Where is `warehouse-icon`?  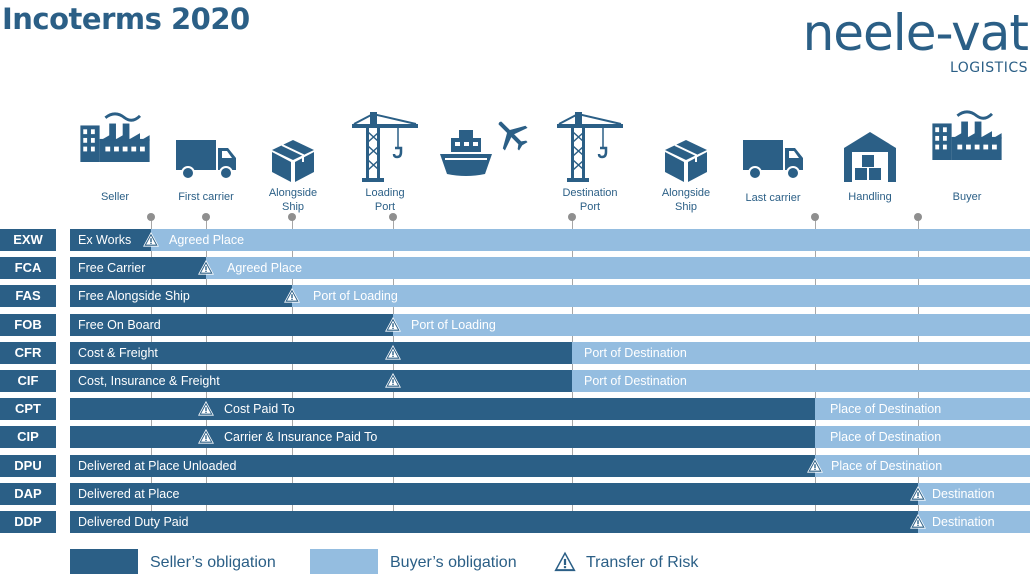
warehouse-icon is located at coordinates (870, 156).